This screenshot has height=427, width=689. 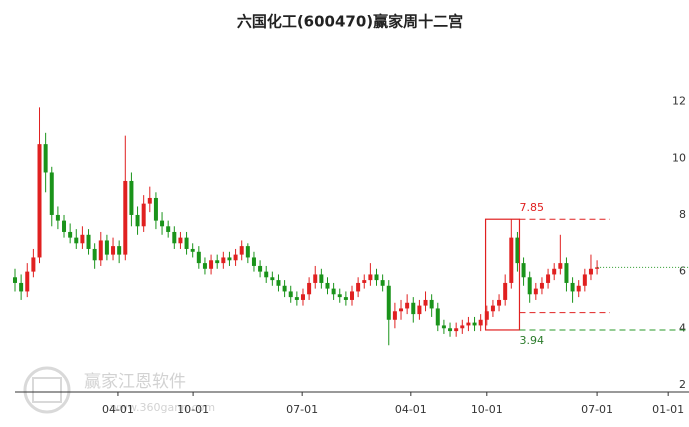 What do you see at coordinates (682, 327) in the screenshot?
I see `y-tick-label: 4` at bounding box center [682, 327].